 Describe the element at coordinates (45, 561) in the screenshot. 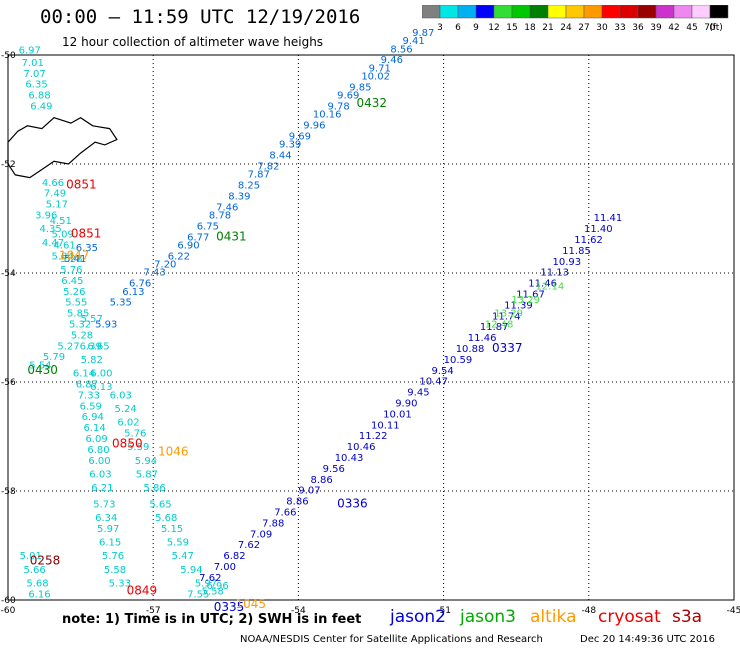

I see `pass-time-label: 0258` at that location.